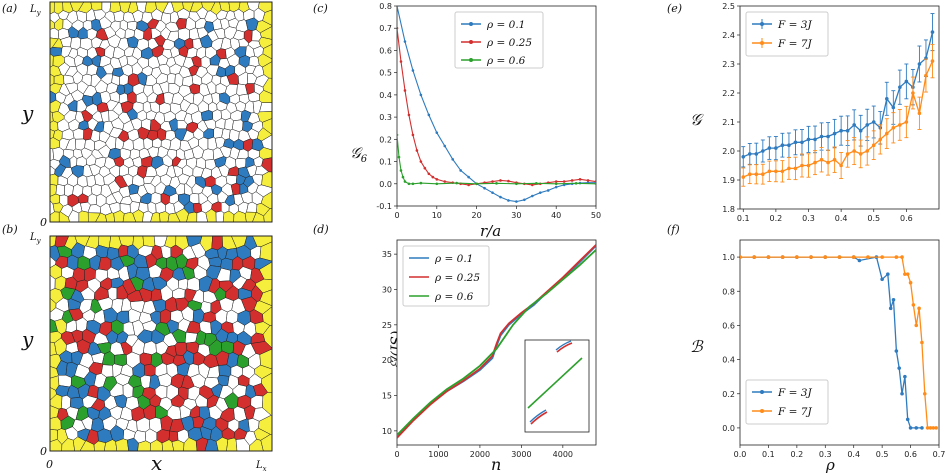 This screenshot has width=947, height=473. I want to click on y-tick-label: 0.2, so click(728, 394).